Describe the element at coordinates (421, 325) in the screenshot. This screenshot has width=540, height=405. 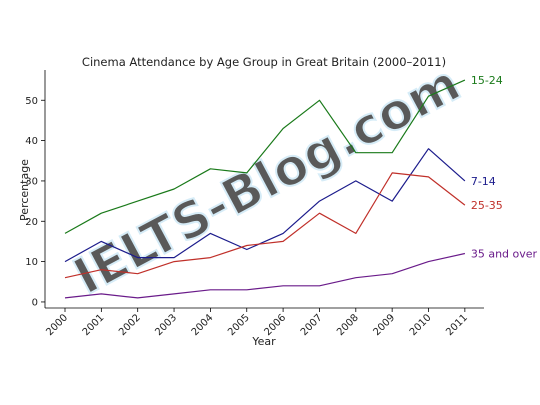
I see `x-tick-label: 2010` at that location.